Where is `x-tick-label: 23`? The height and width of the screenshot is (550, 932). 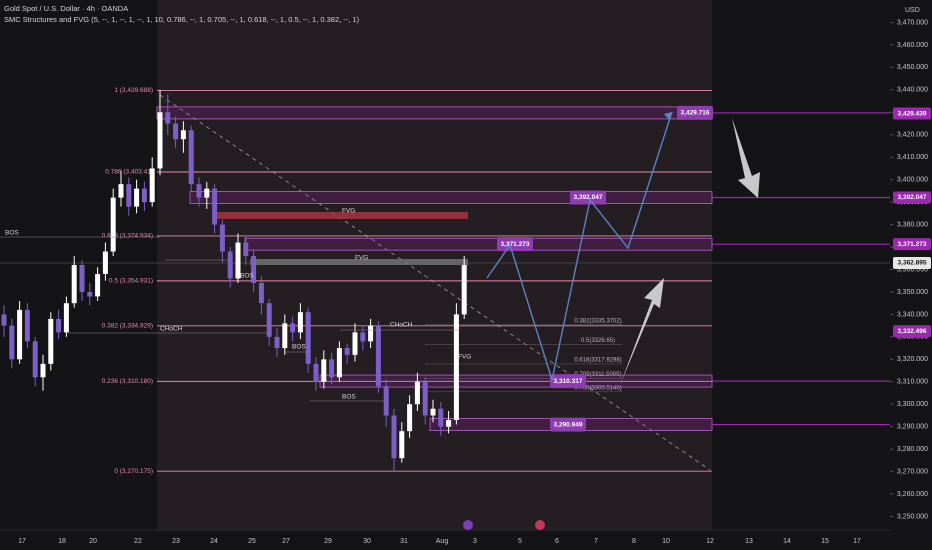 x-tick-label: 23 is located at coordinates (176, 541).